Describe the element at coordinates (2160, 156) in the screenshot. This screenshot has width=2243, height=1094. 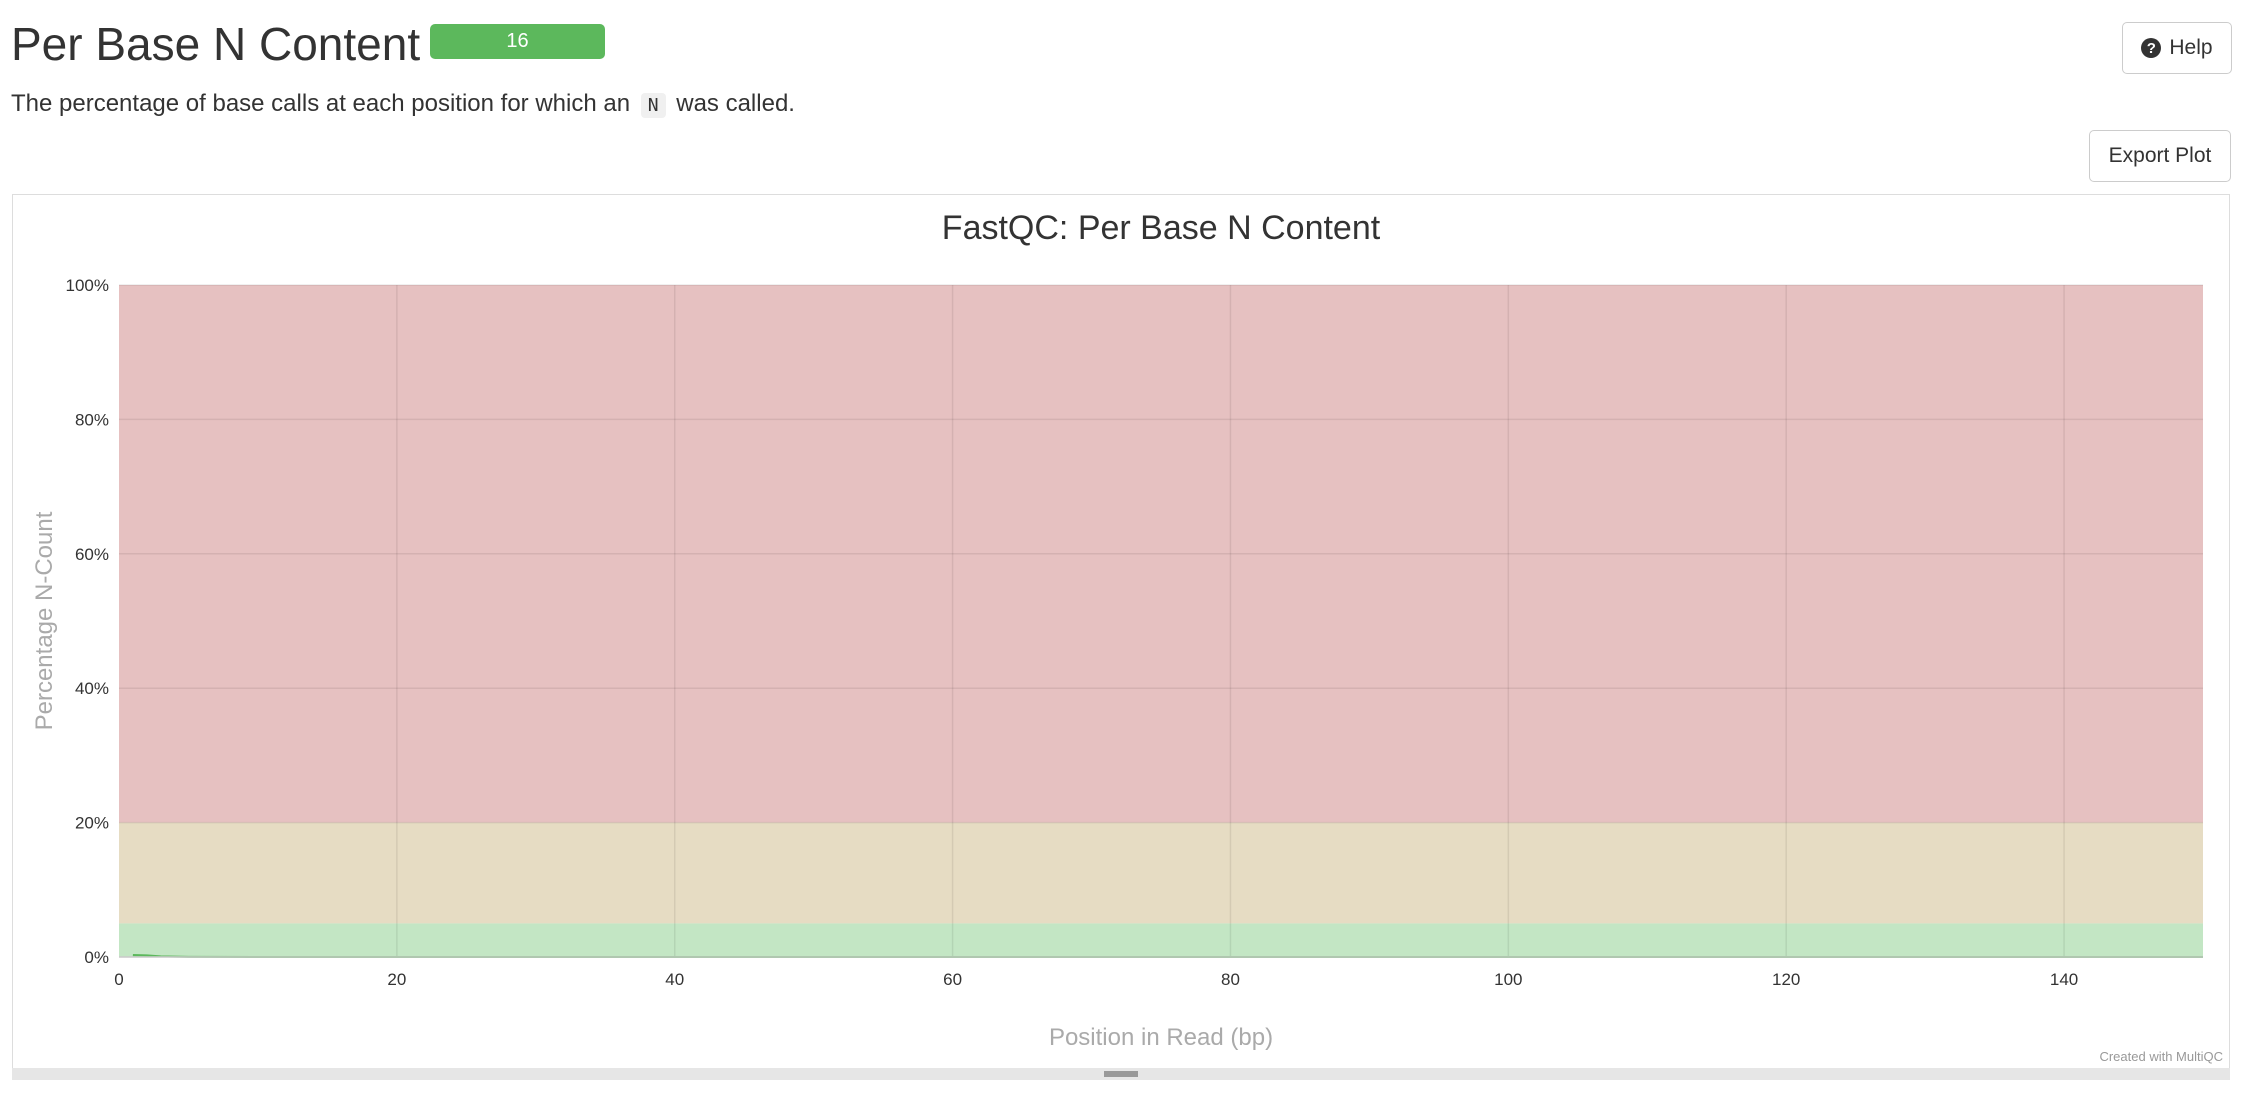
I see `export-plot-button: Export Plot` at that location.